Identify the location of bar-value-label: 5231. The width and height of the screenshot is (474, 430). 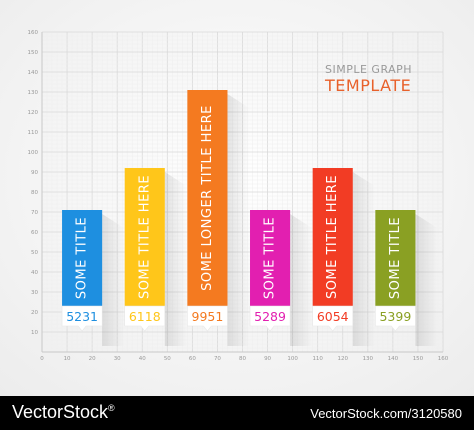
(82, 316).